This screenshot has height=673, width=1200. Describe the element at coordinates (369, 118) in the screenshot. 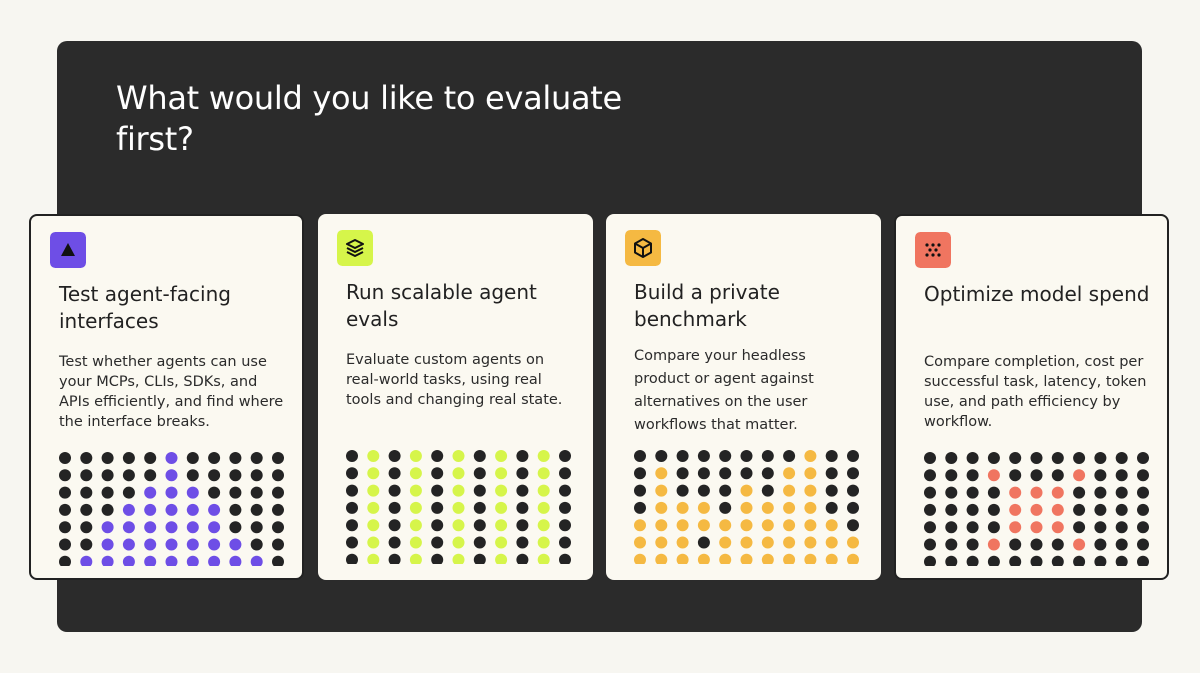

I see `page-title: What would you like to evaluate first?` at that location.